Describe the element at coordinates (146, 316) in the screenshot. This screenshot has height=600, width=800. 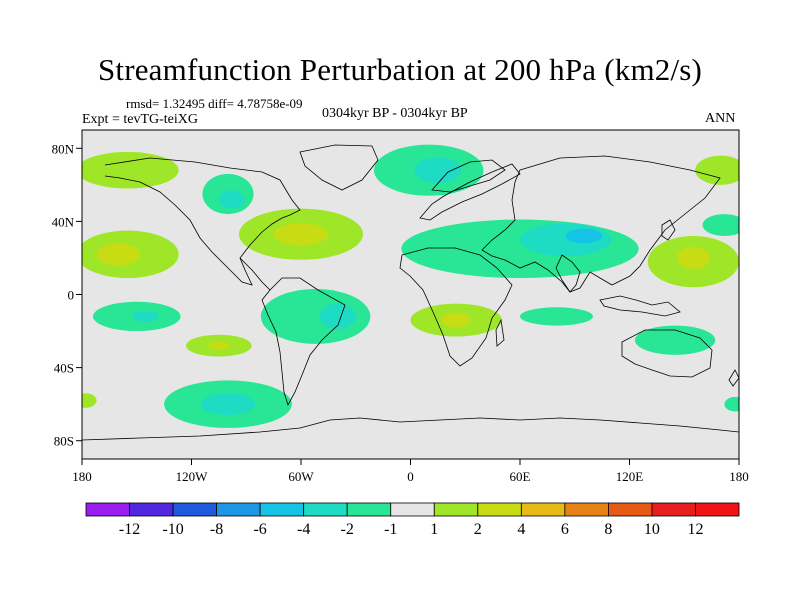
I see `contour-south-pacific-negative-core` at that location.